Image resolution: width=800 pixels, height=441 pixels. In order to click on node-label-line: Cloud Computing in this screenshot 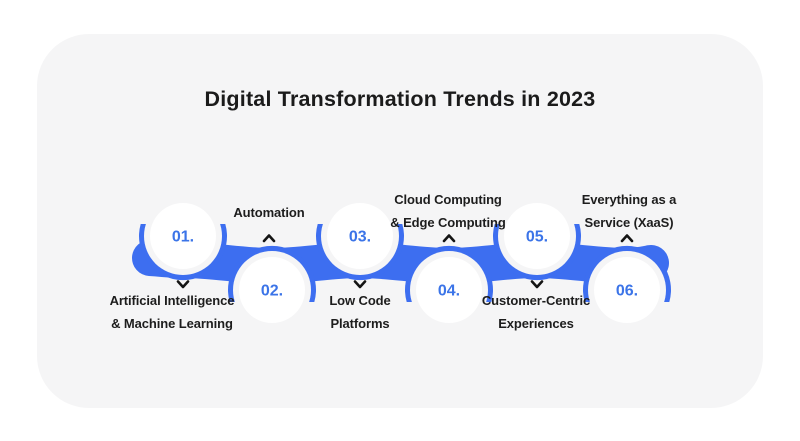, I will do `click(448, 199)`.